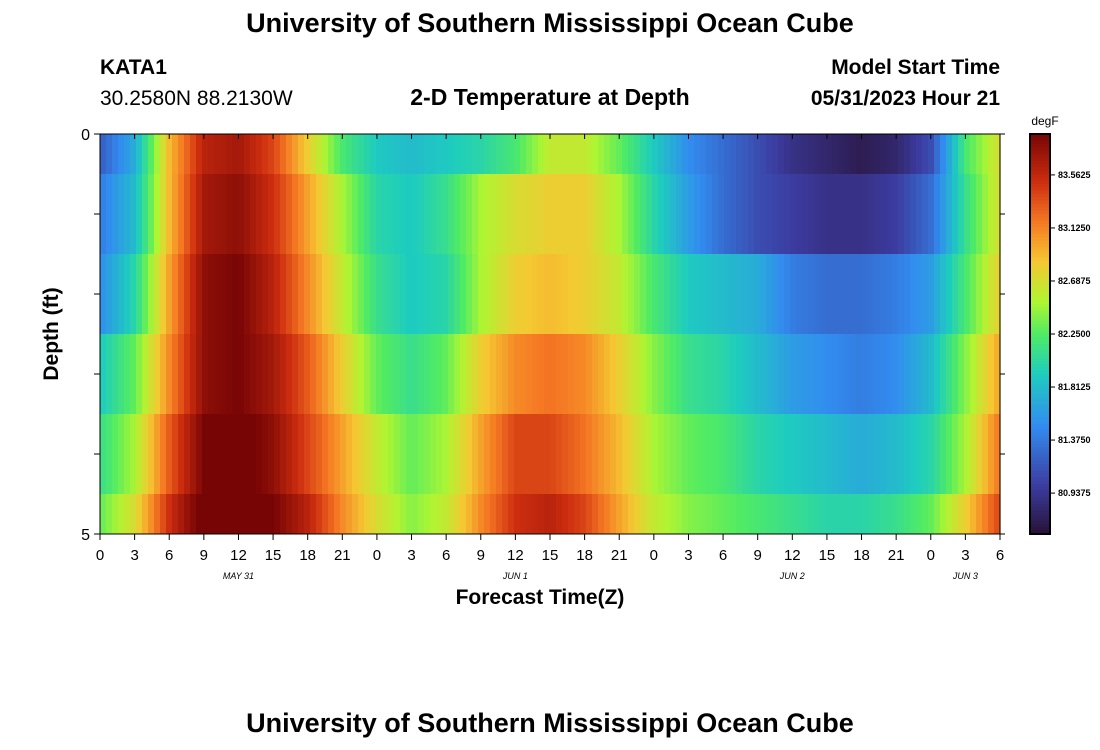  What do you see at coordinates (411, 555) in the screenshot?
I see `x-tick-label: 3` at bounding box center [411, 555].